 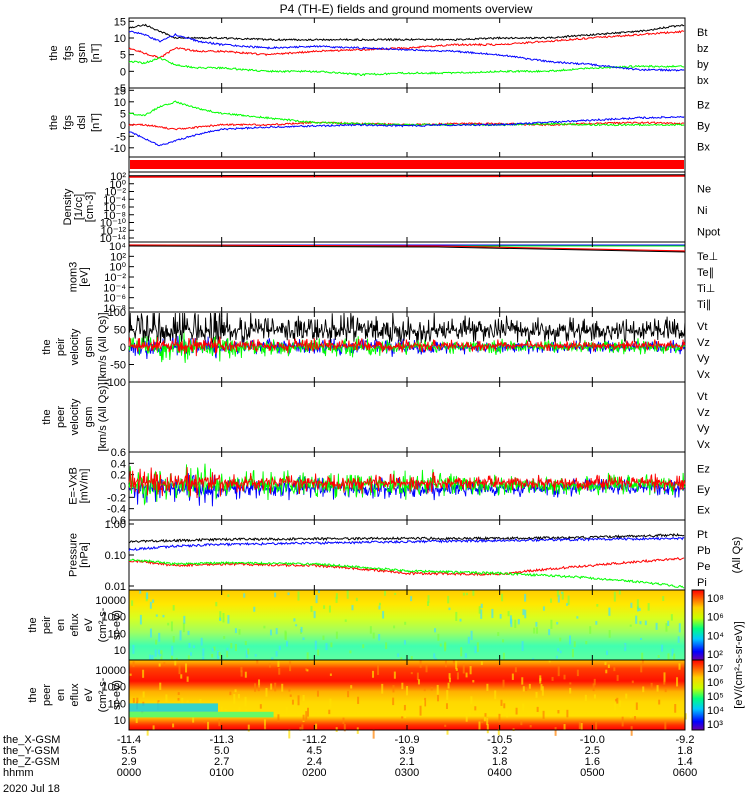 What do you see at coordinates (120, 22) in the screenshot?
I see `ytick-label: 15` at bounding box center [120, 22].